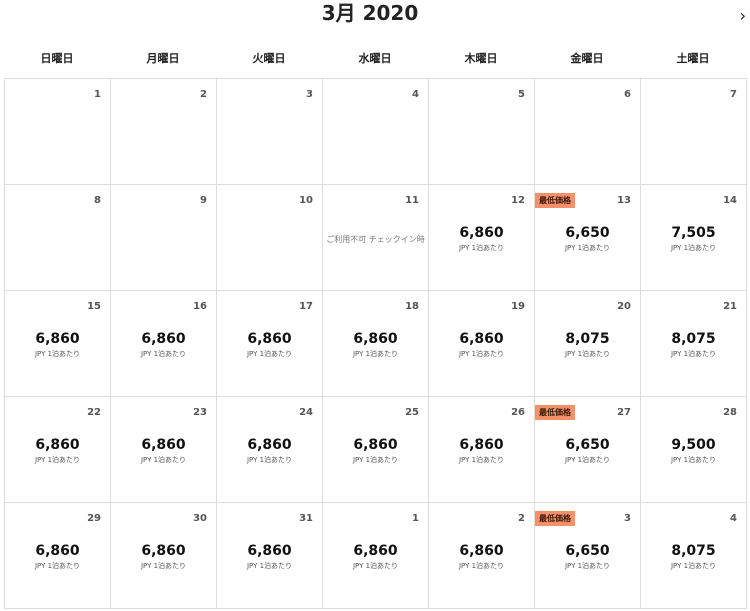 The width and height of the screenshot is (750, 611). Describe the element at coordinates (94, 412) in the screenshot. I see `day-number: 22` at that location.